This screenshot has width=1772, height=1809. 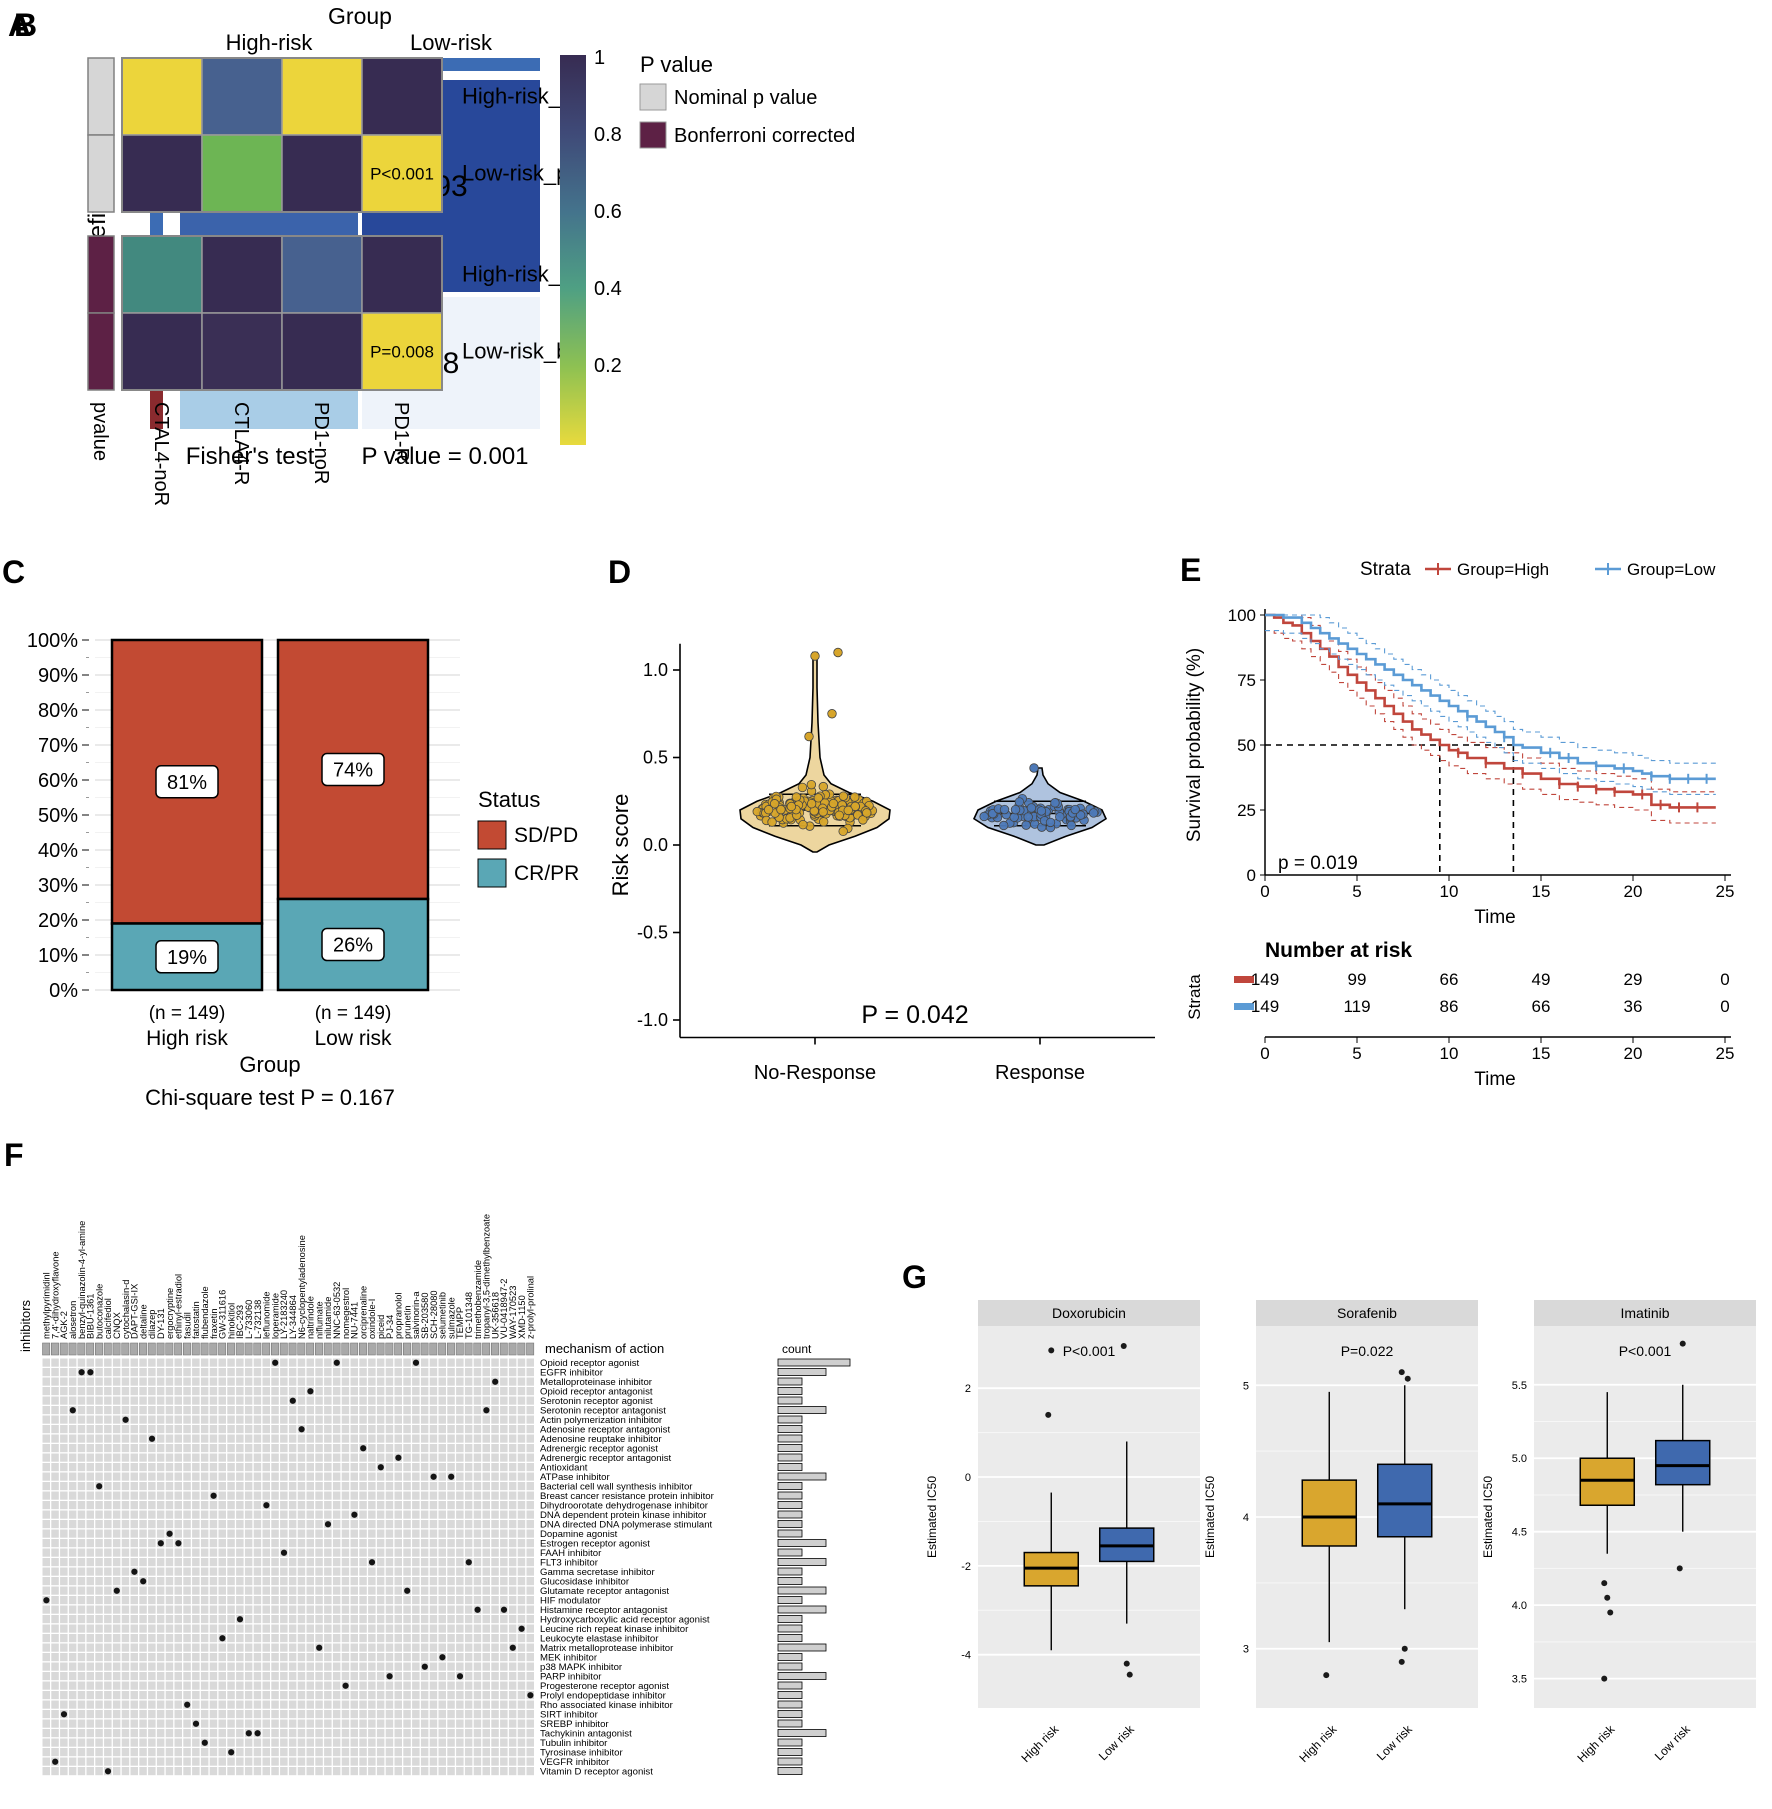 What do you see at coordinates (1671, 569) in the screenshot?
I see `legend-label: Group=Low` at bounding box center [1671, 569].